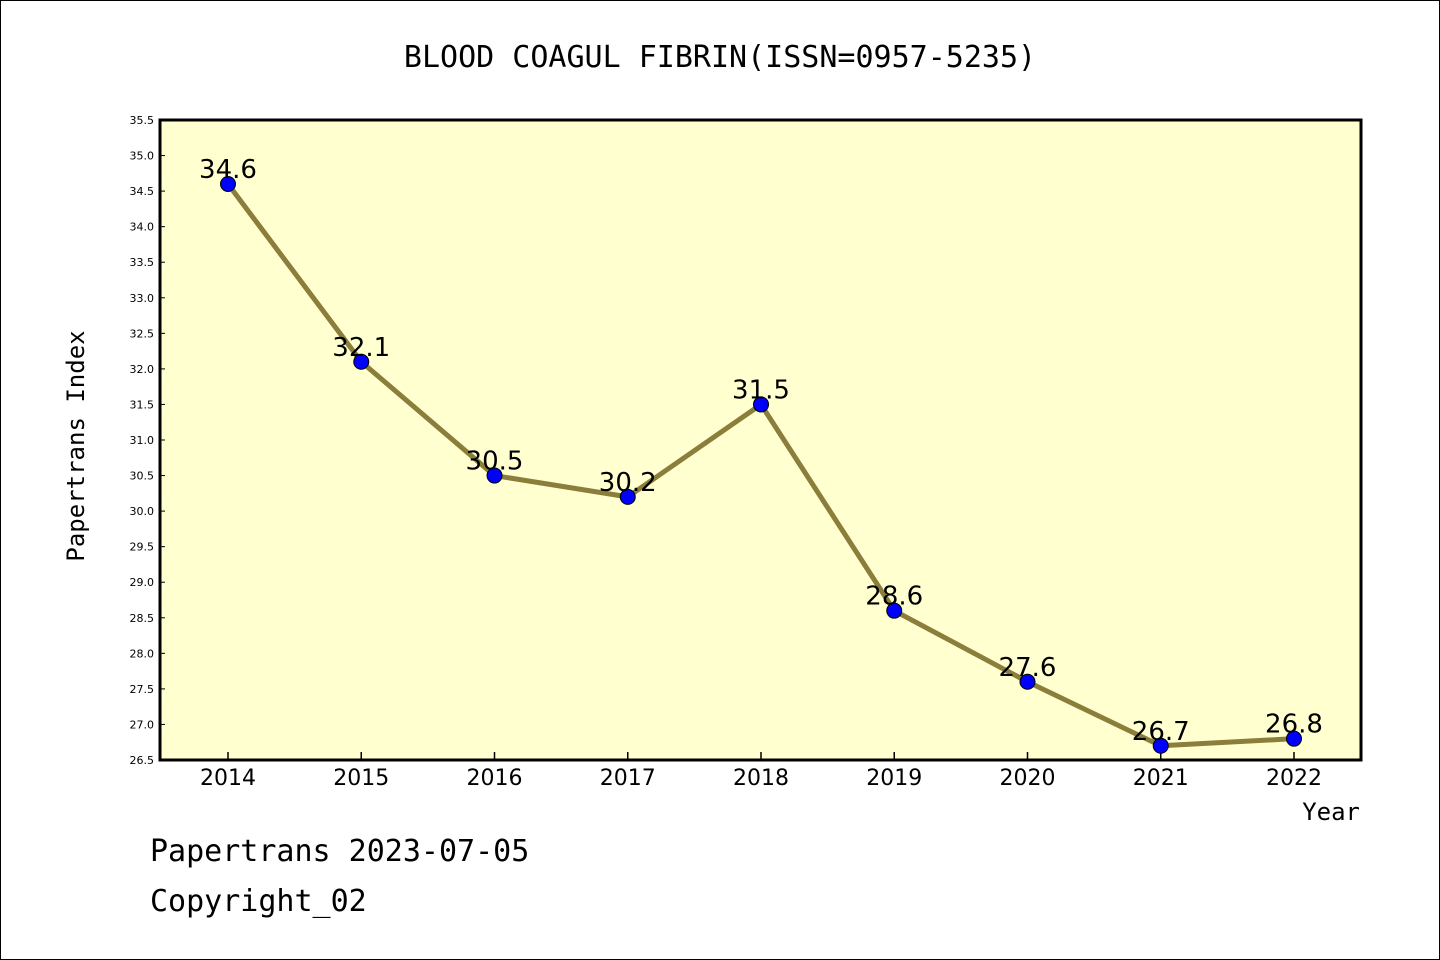 The height and width of the screenshot is (960, 1440). I want to click on chart-title: BLOOD COAGUL FIBRIN(ISSN=0957-5235), so click(720, 57).